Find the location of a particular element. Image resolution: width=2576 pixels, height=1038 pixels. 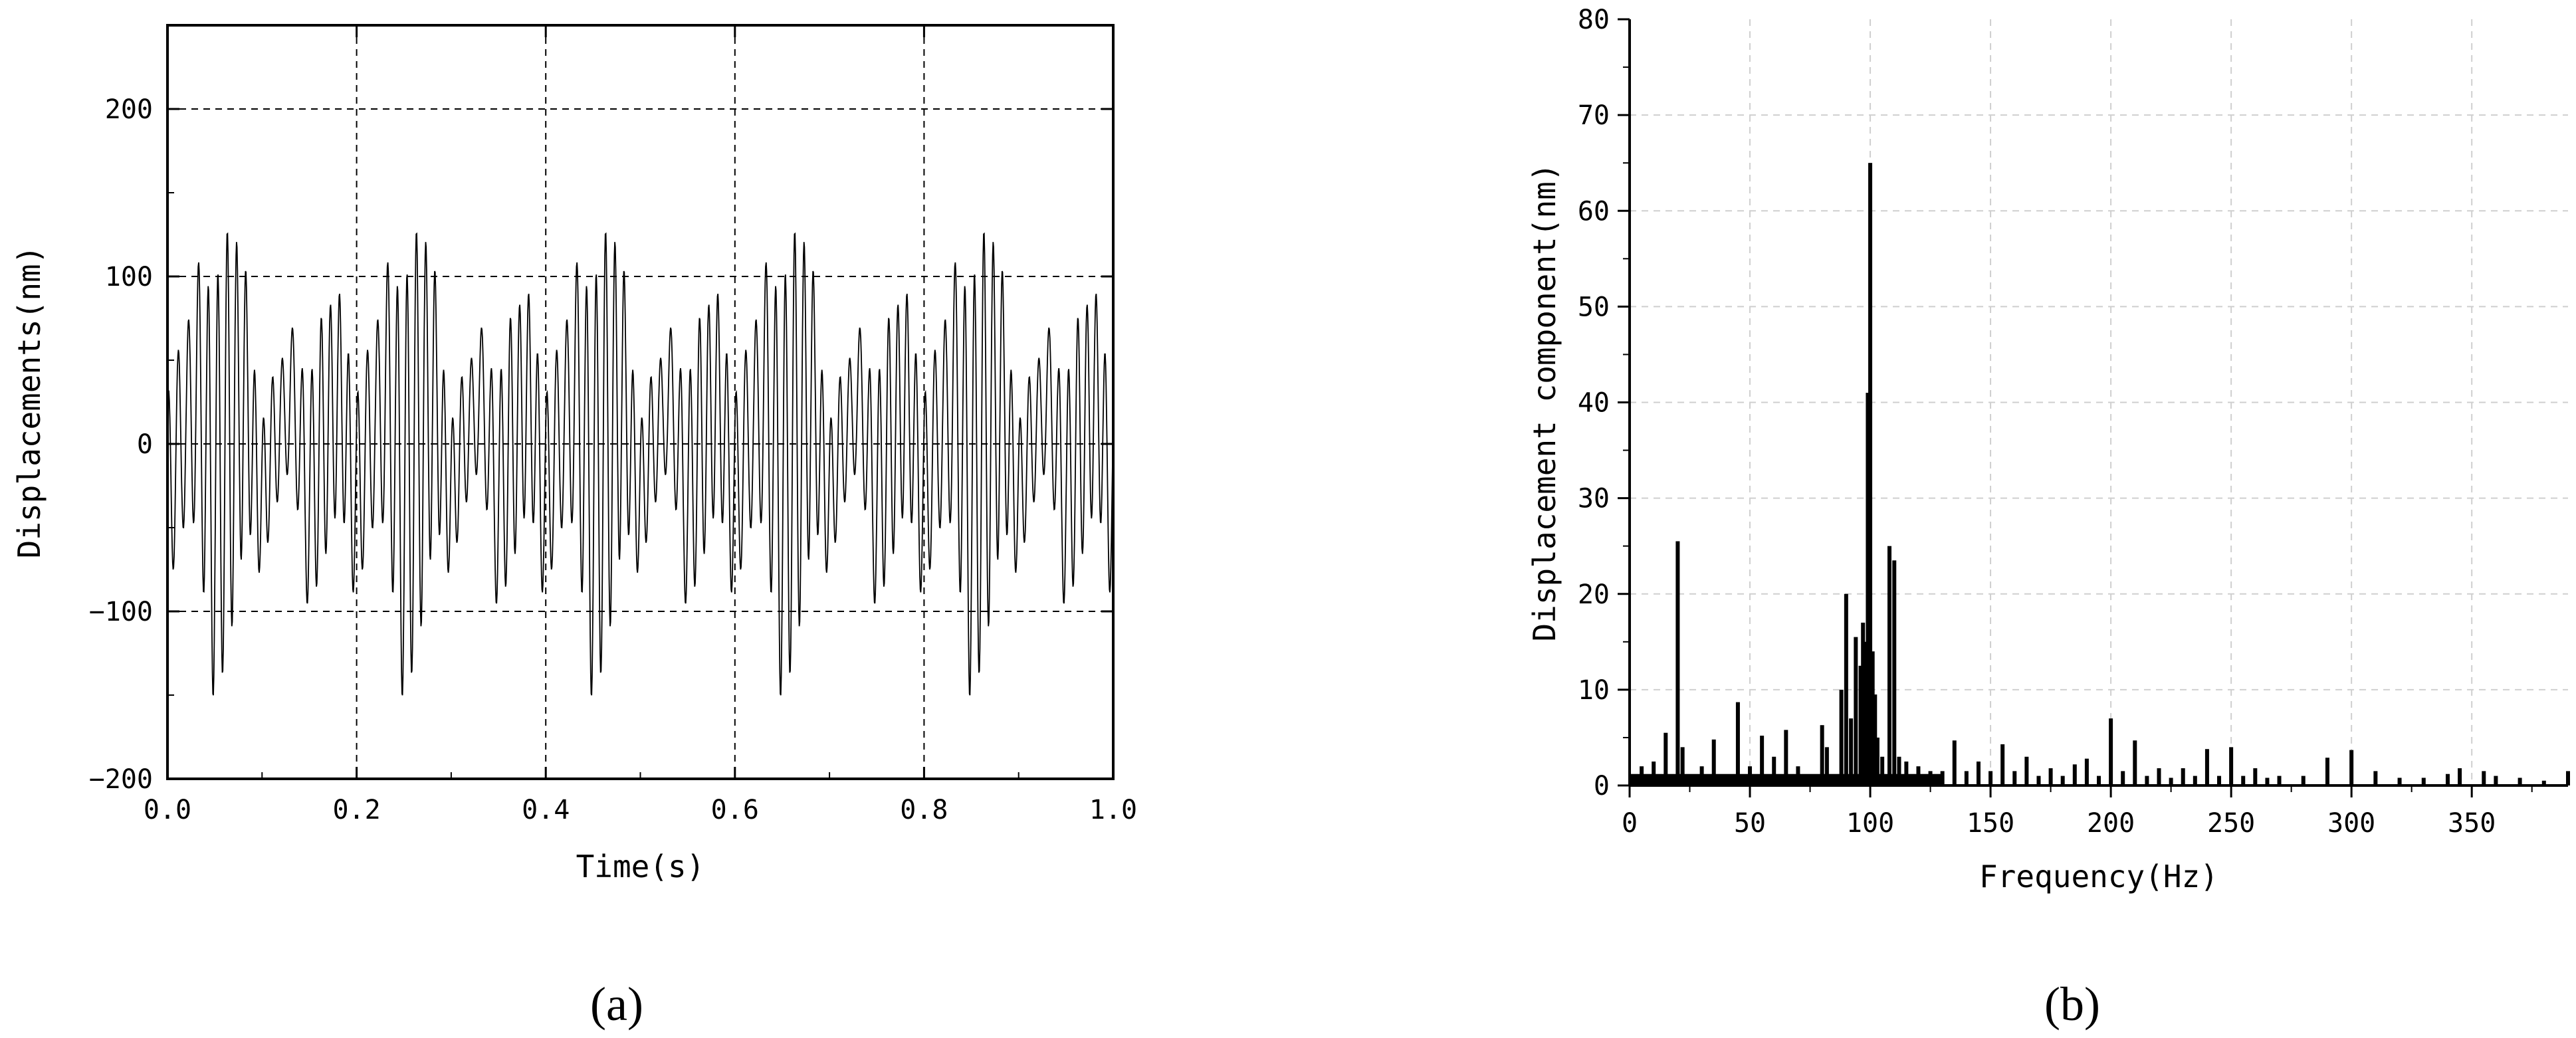

x-tick-label: 150 is located at coordinates (1990, 823).